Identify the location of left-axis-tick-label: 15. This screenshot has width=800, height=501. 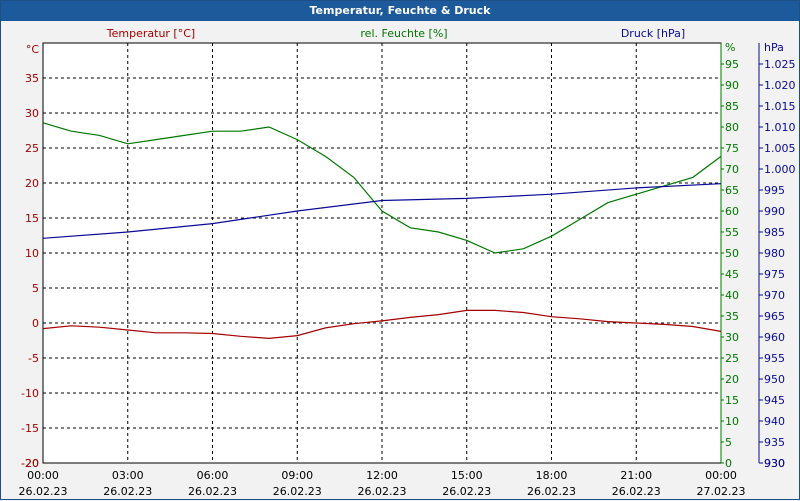
(32, 218).